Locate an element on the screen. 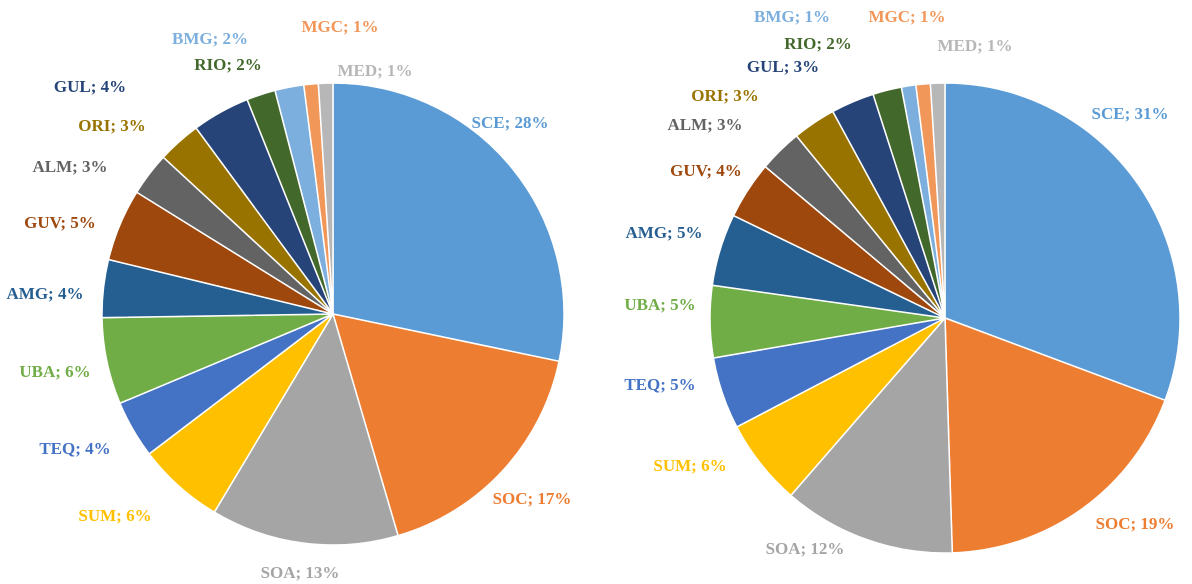 The width and height of the screenshot is (1192, 584). slice-label: SOA; 12% is located at coordinates (805, 548).